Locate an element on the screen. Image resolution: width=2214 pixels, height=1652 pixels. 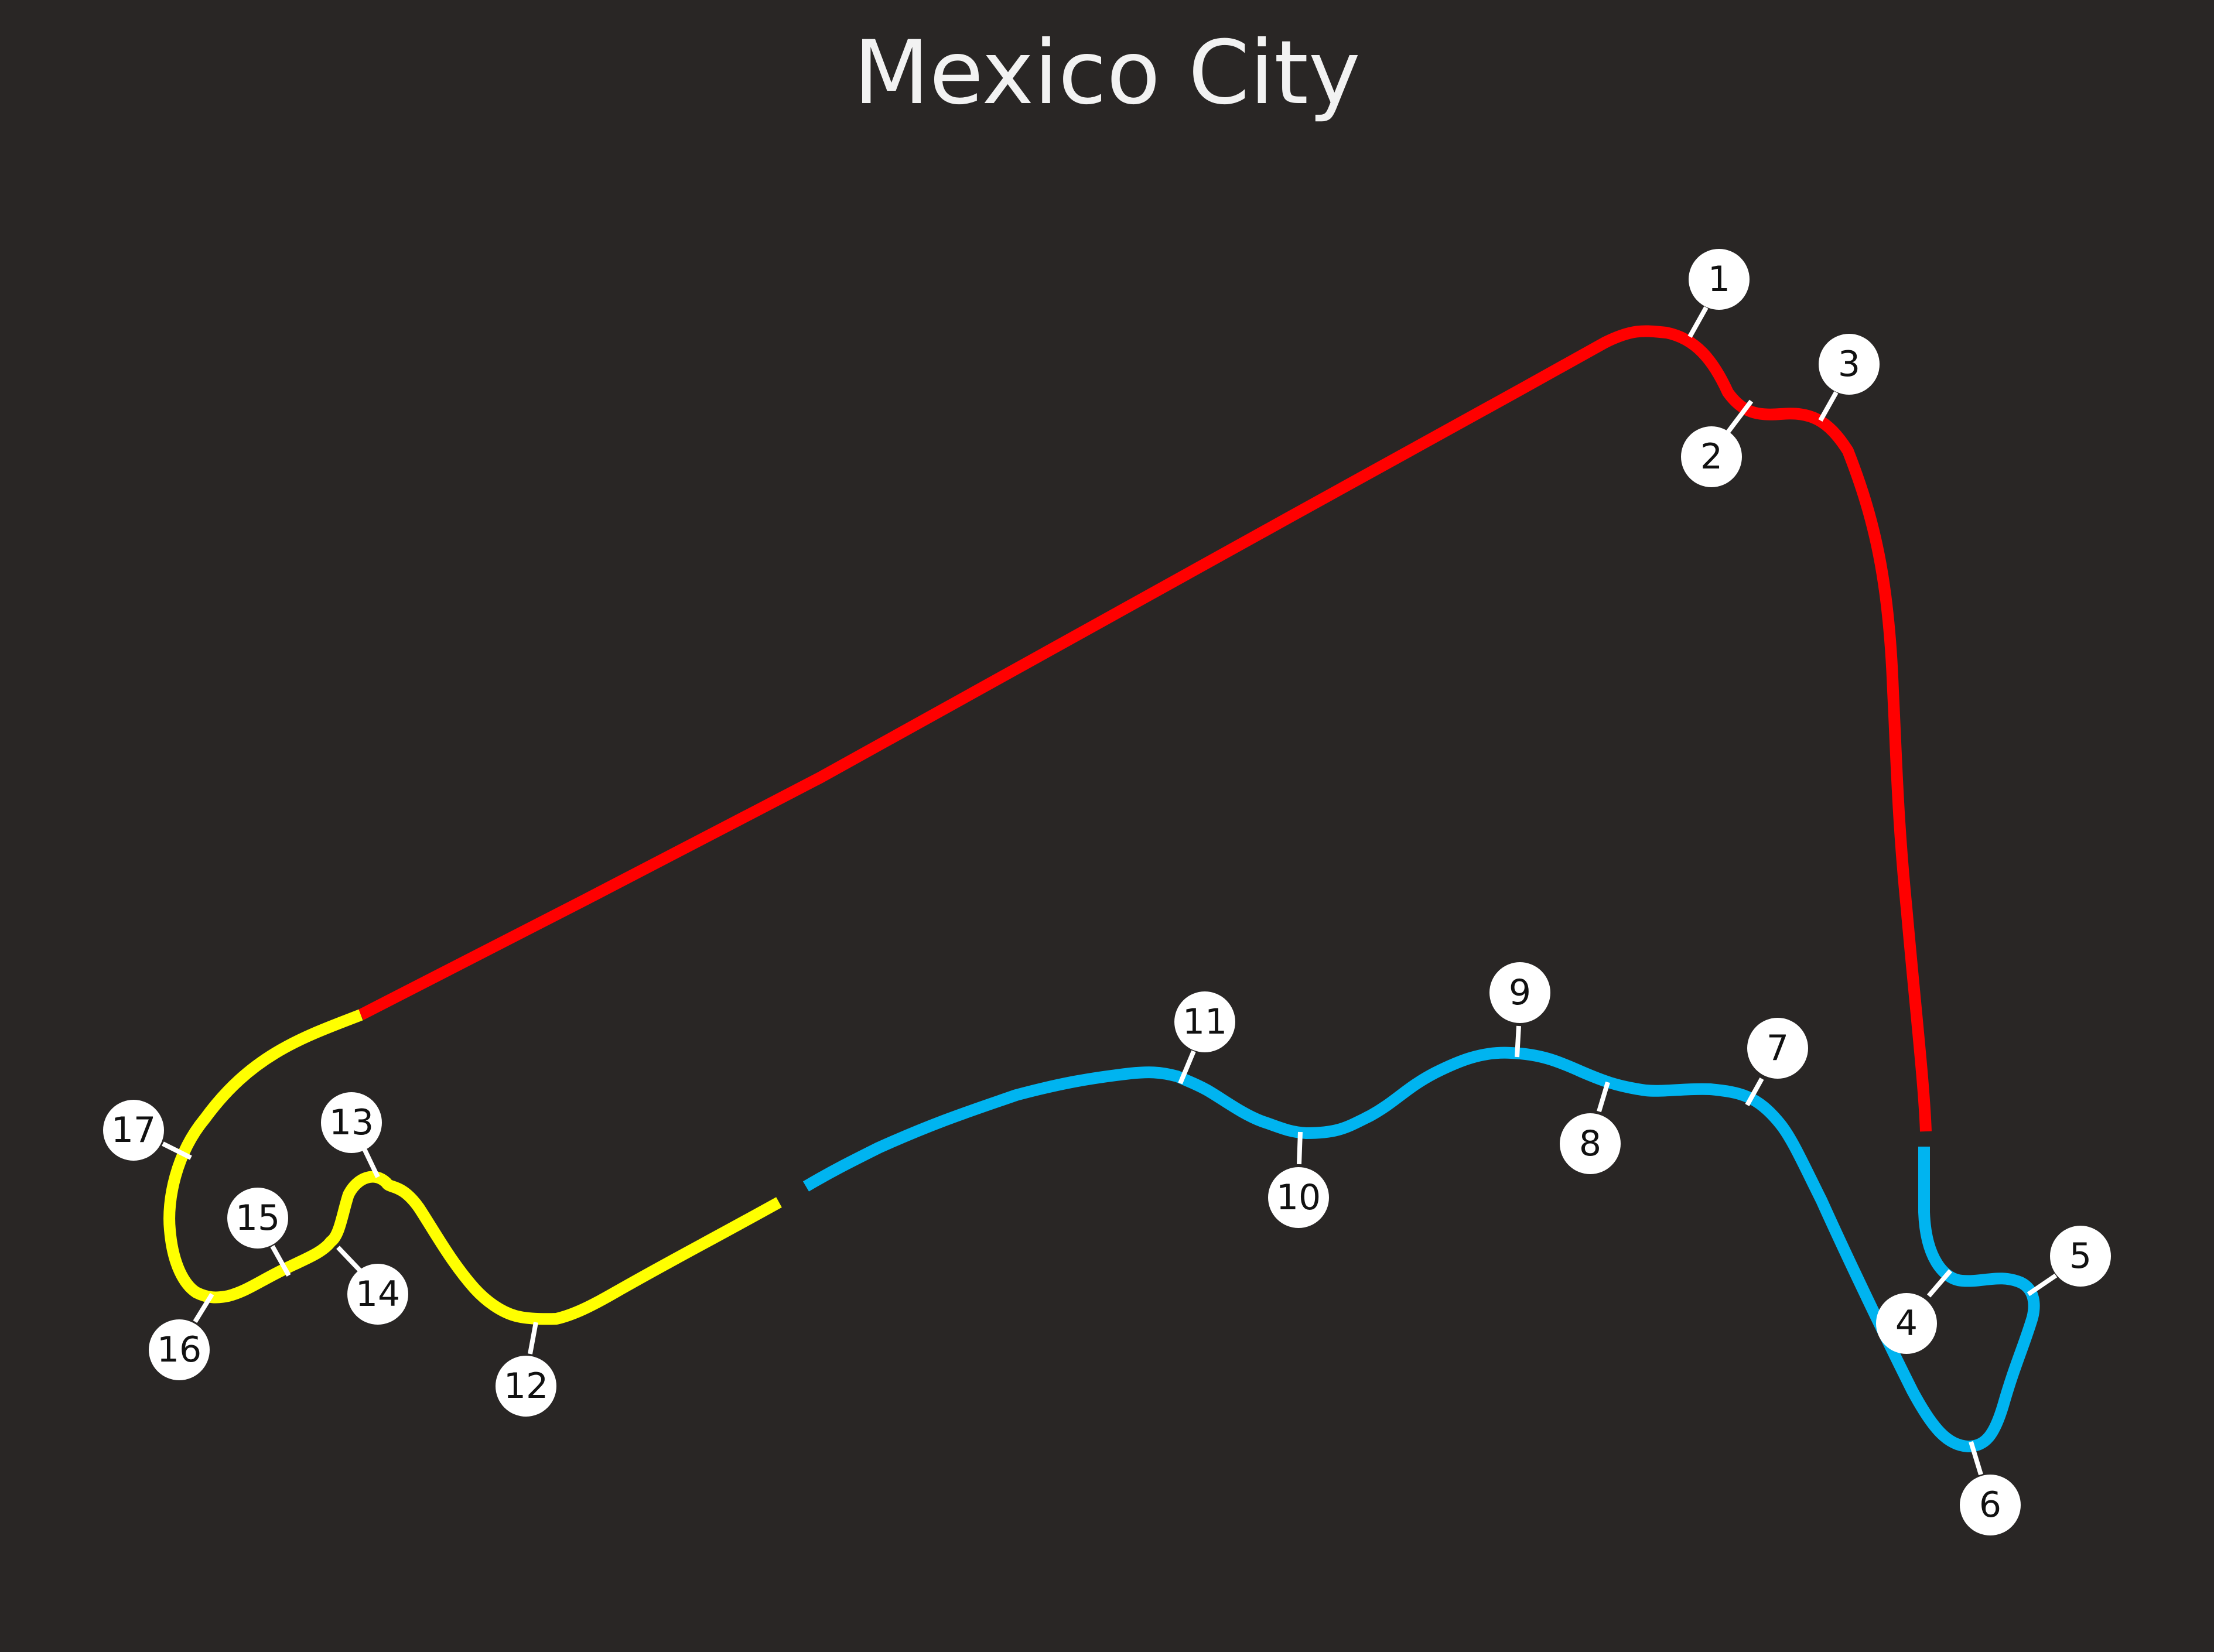
corner-3-label: 3 is located at coordinates (1849, 364).